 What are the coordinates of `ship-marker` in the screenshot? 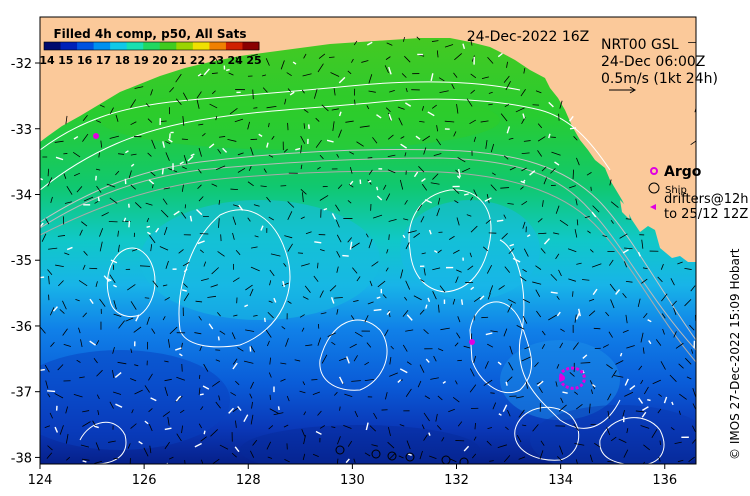 It's located at (410, 457).